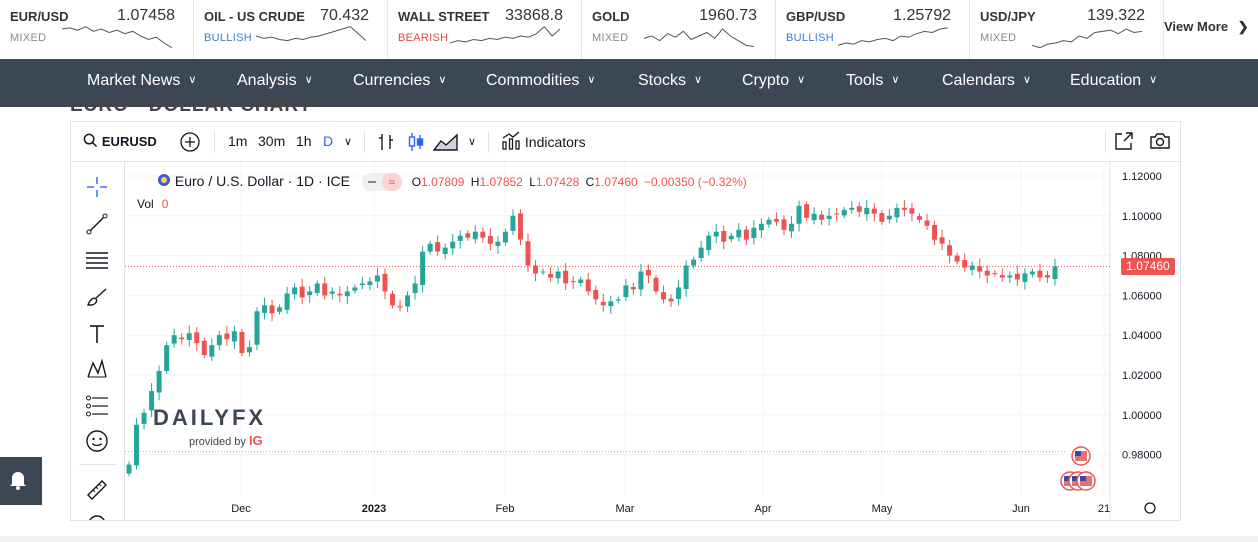 The height and width of the screenshot is (542, 1258). I want to click on camera-icon, so click(1160, 142).